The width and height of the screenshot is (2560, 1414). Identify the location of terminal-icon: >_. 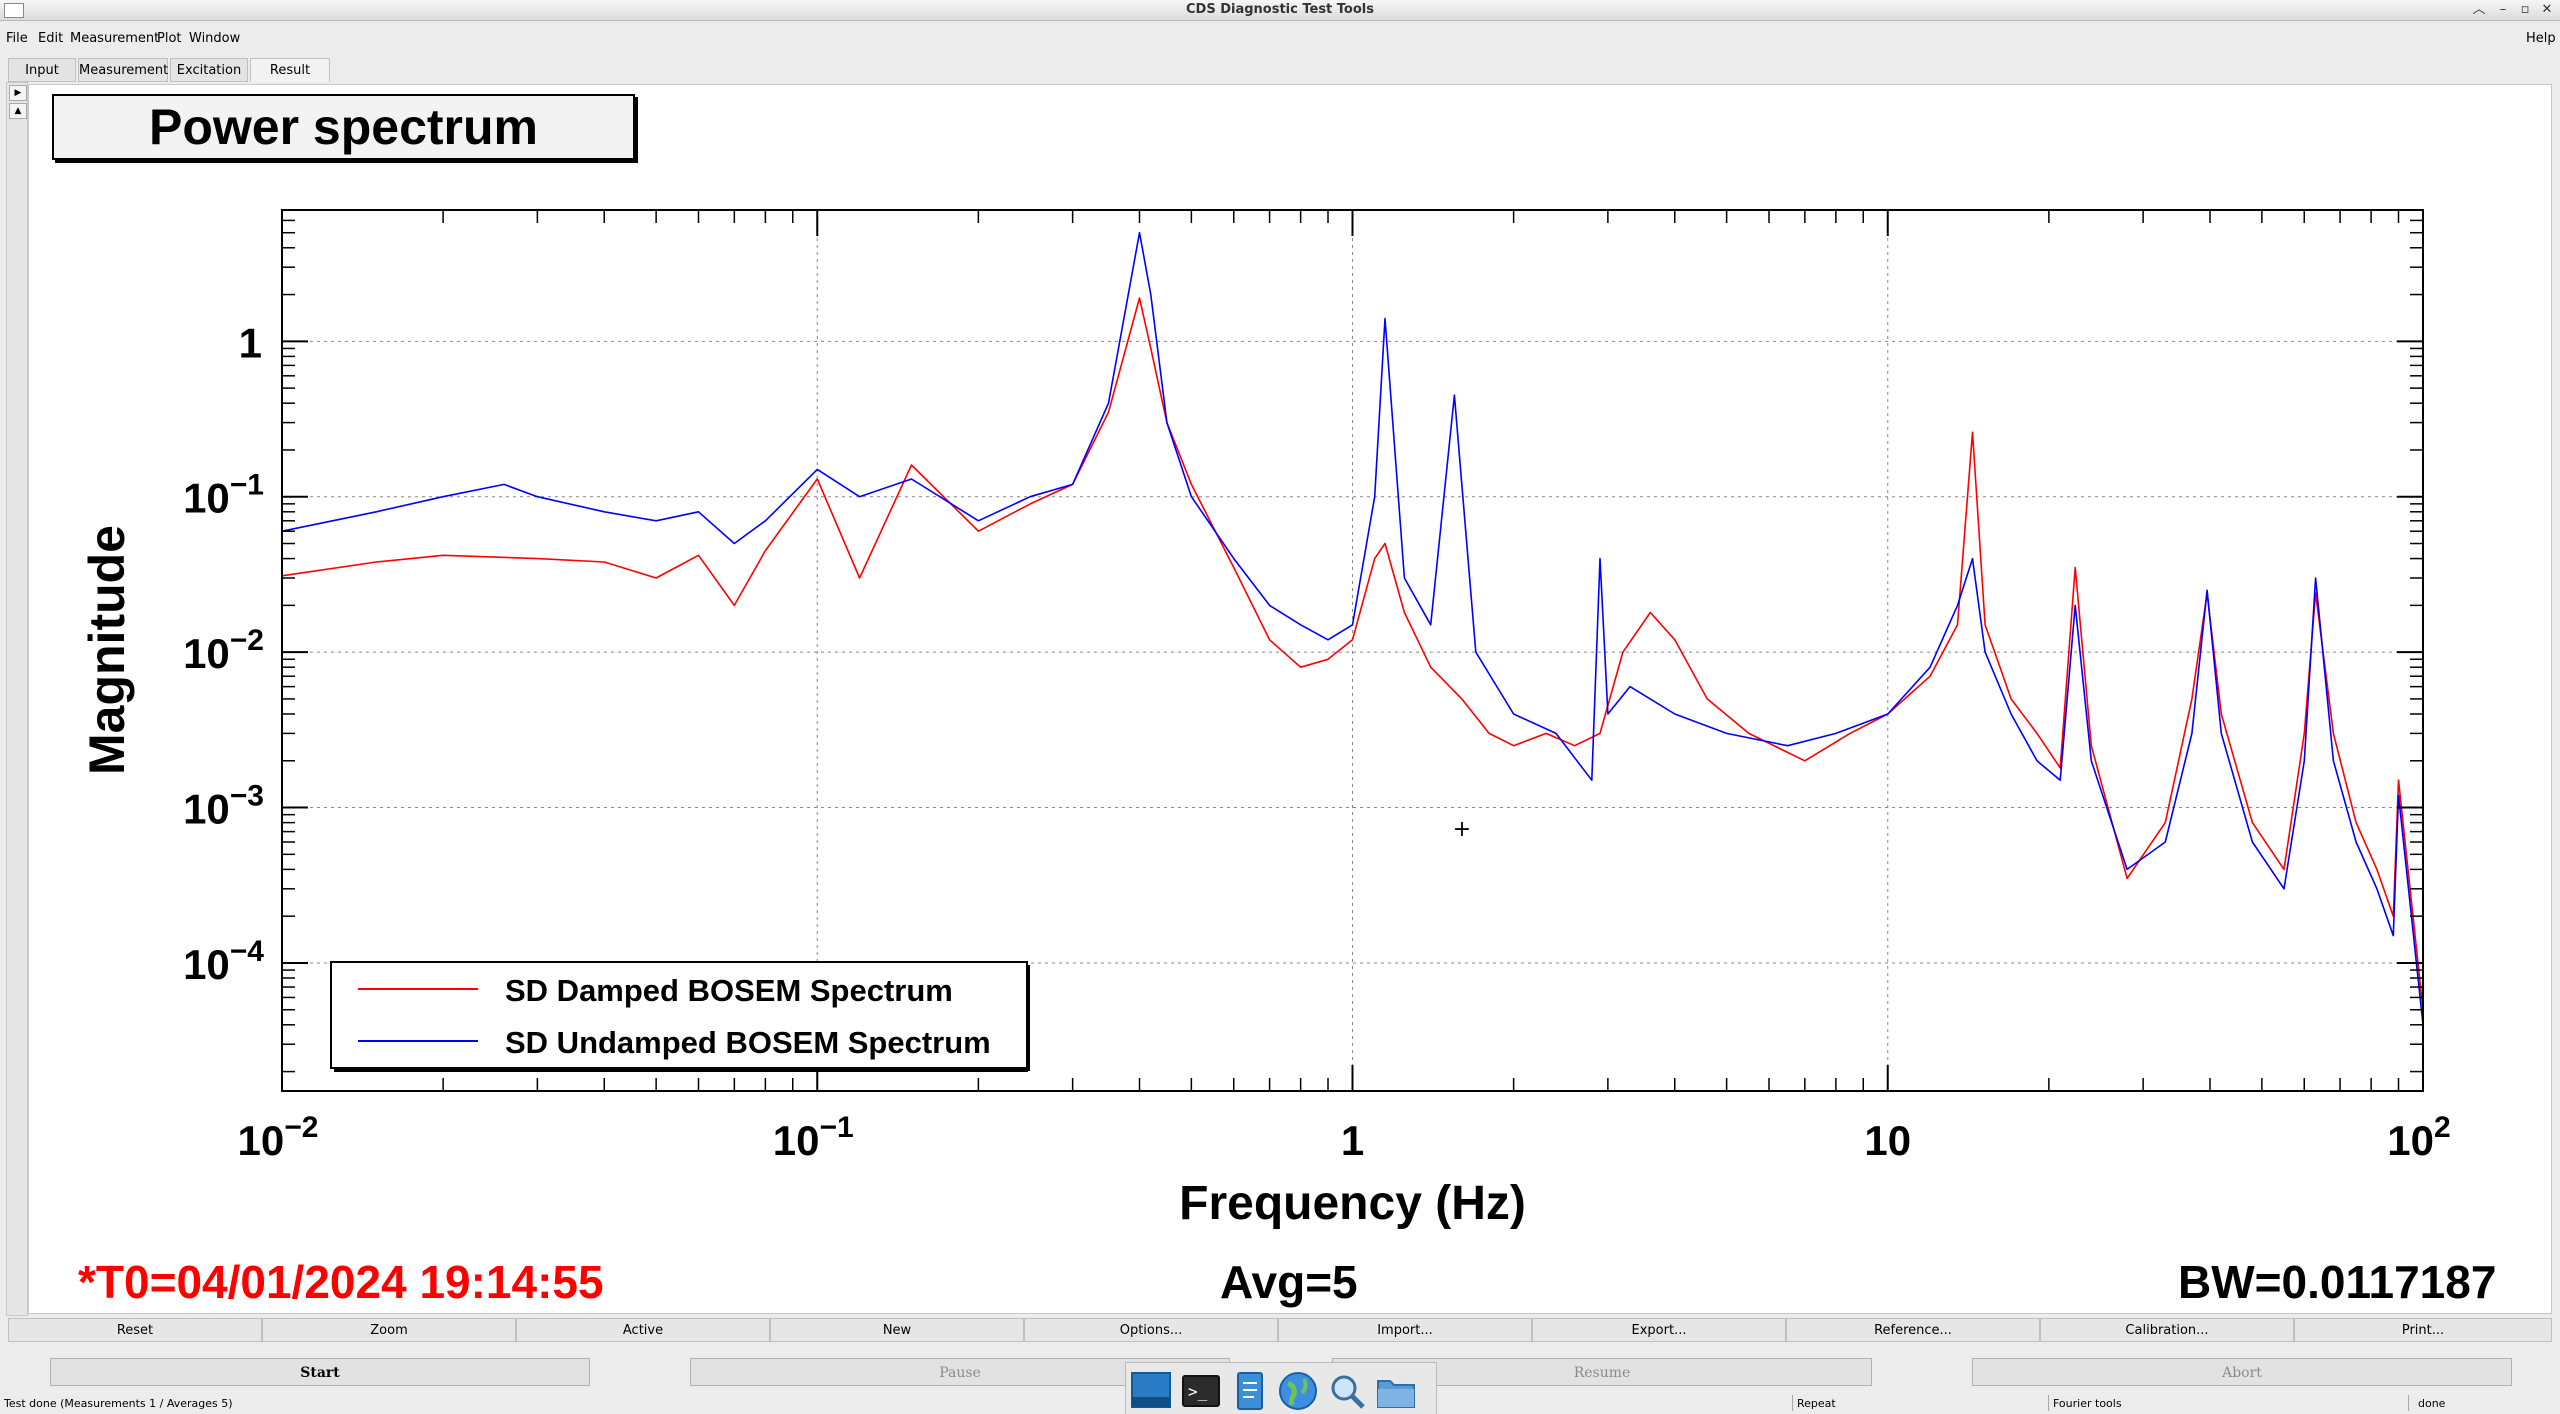
(1201, 1391).